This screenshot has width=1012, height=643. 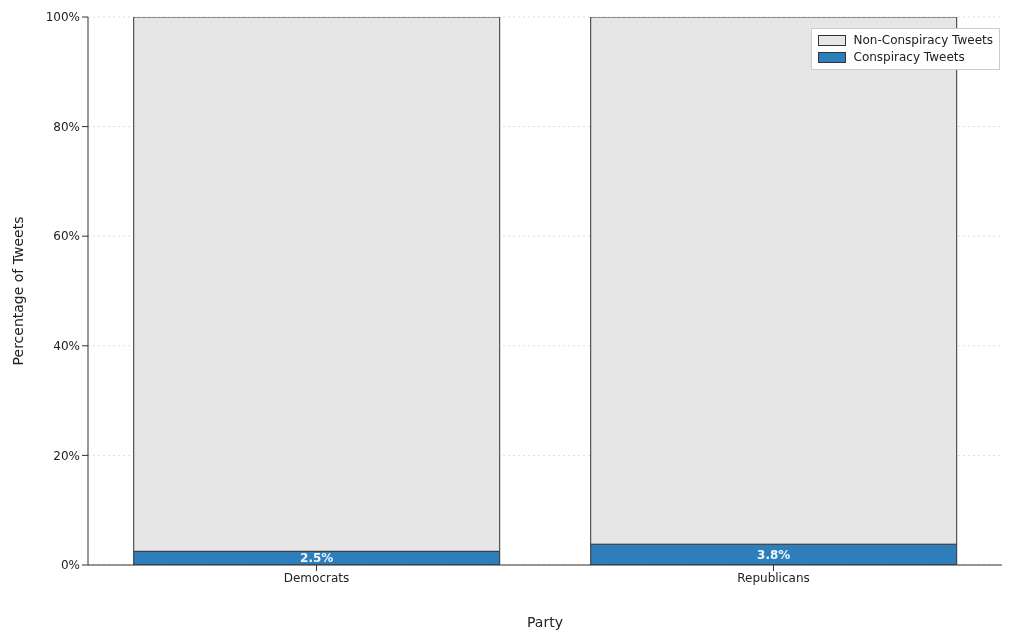 I want to click on y-tick-label: 60%, so click(x=66, y=236).